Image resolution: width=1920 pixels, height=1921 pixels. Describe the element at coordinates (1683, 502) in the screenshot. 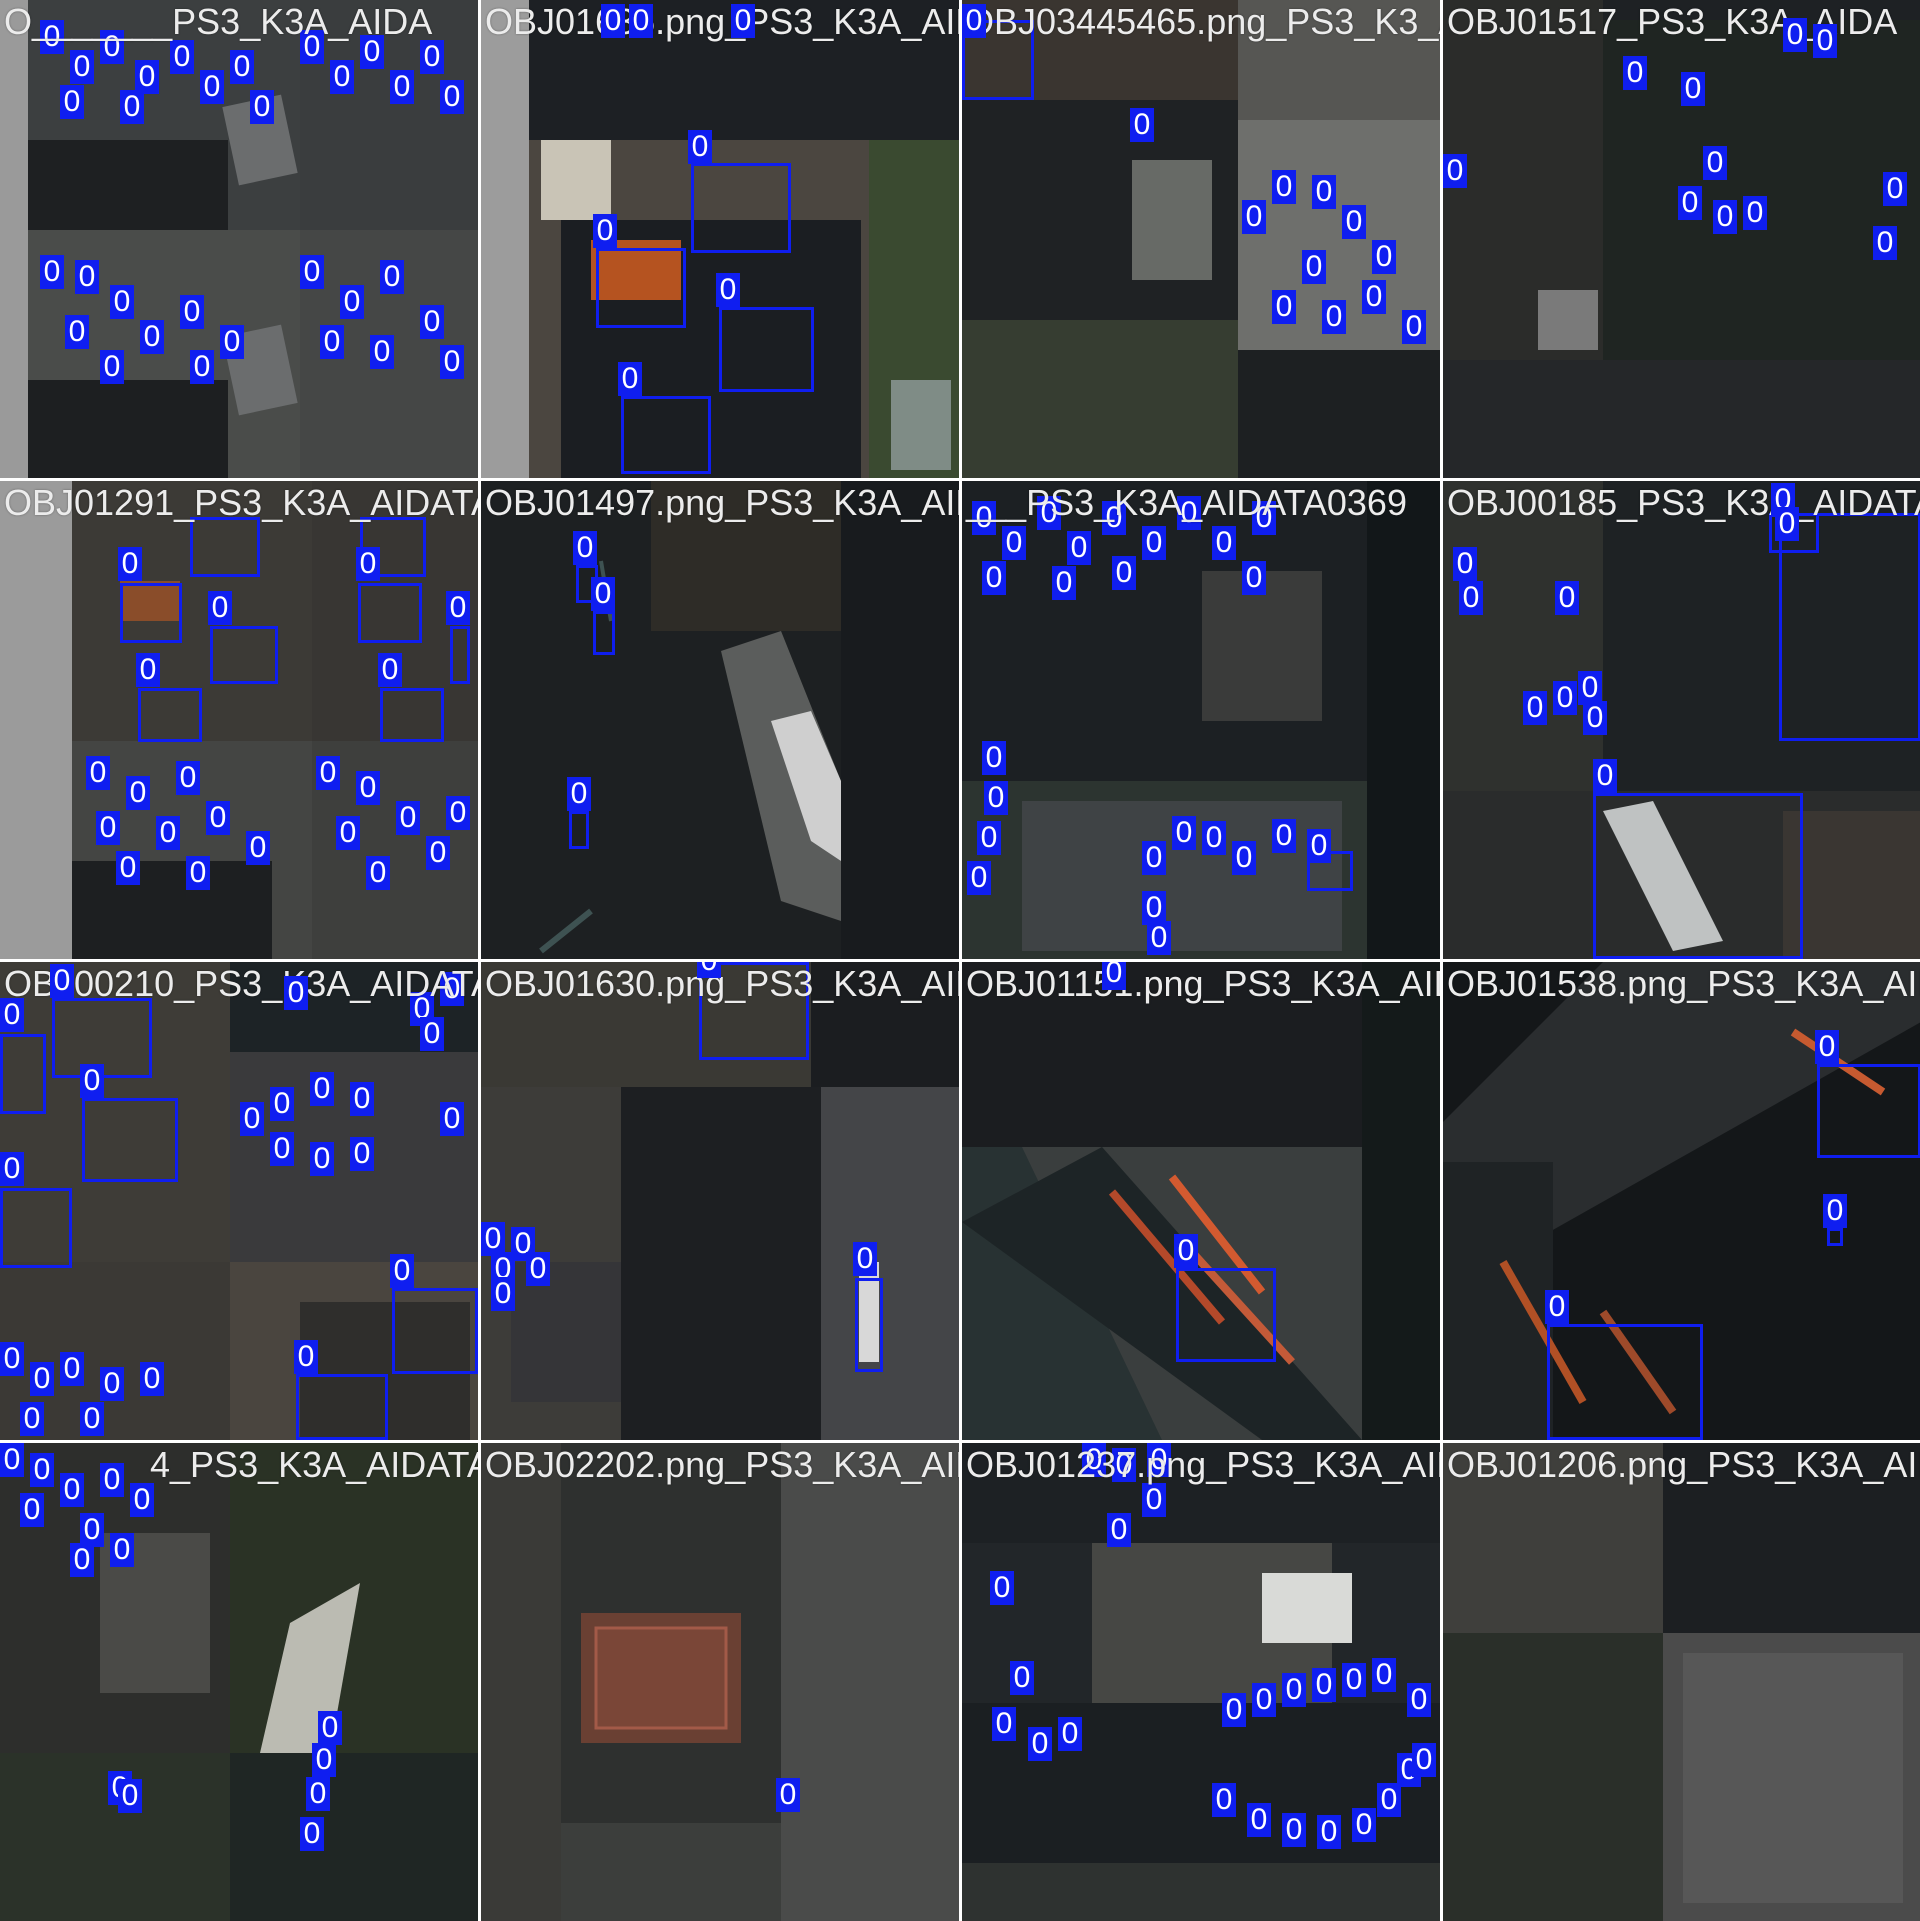

I see `tile-filename: OBJ00185_PS3_K3A_AIDATA` at that location.